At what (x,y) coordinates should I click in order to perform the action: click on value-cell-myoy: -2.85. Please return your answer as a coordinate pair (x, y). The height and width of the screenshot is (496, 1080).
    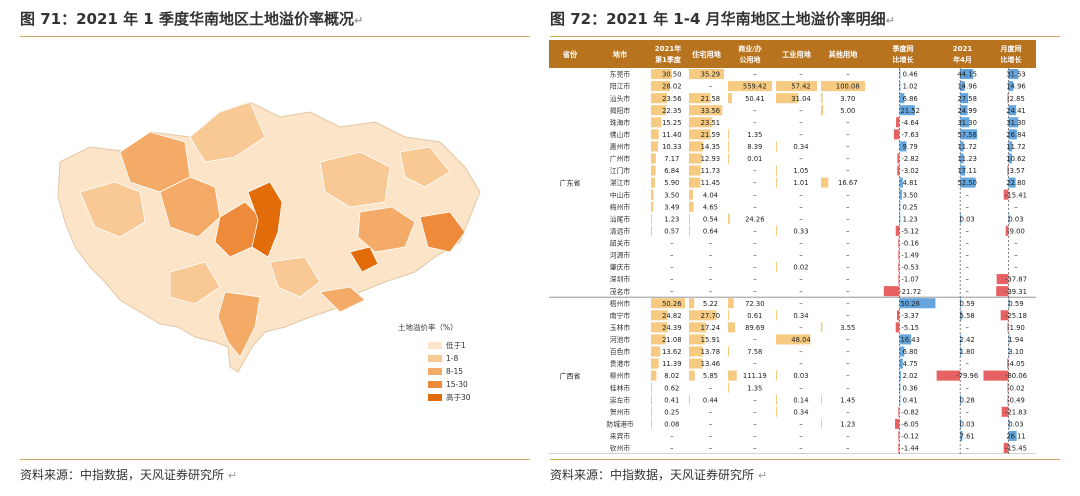
    Looking at the image, I should click on (1016, 99).